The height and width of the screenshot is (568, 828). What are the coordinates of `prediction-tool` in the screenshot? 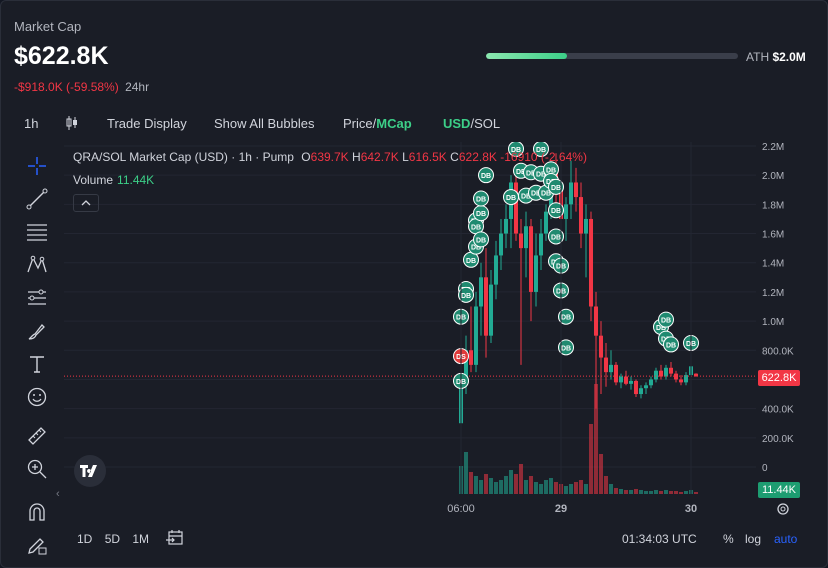 It's located at (37, 298).